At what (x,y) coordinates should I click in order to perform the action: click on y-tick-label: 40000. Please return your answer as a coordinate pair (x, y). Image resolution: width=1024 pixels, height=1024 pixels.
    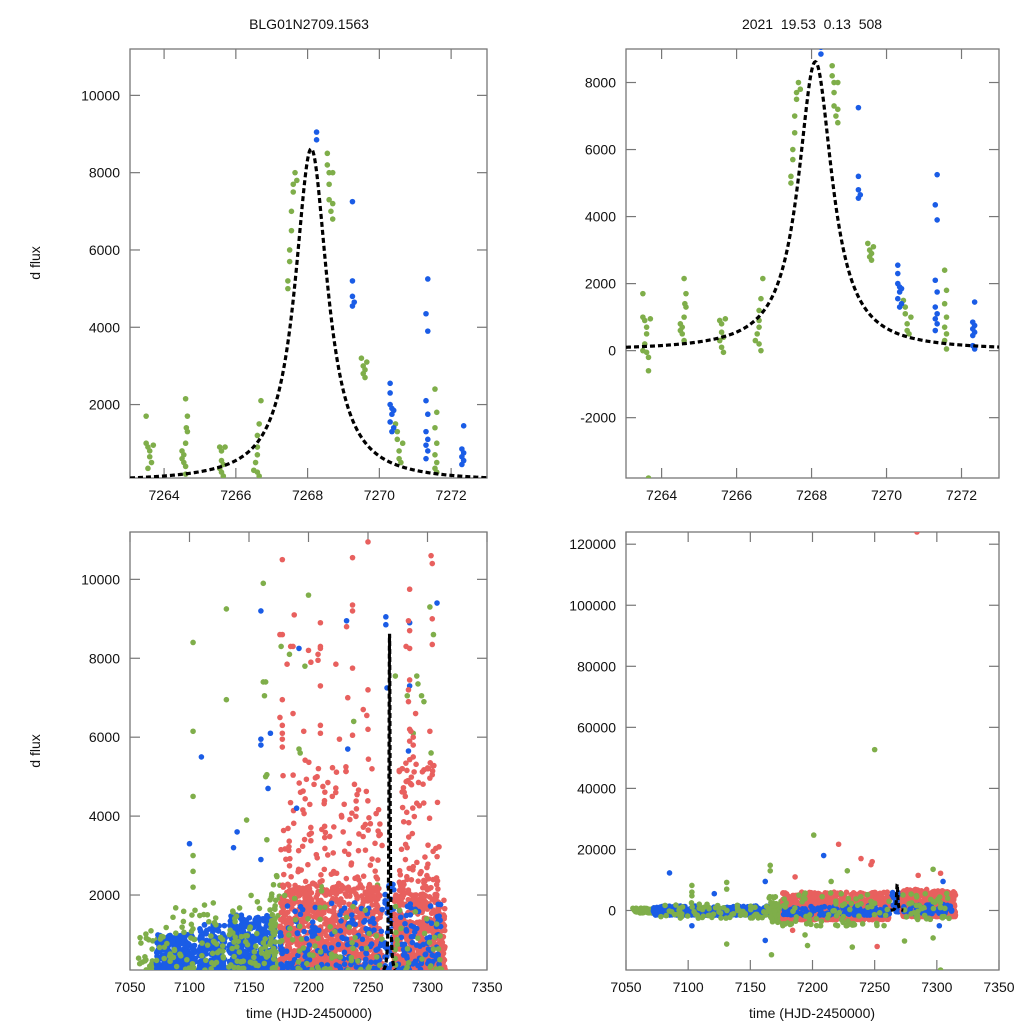
    Looking at the image, I should click on (596, 788).